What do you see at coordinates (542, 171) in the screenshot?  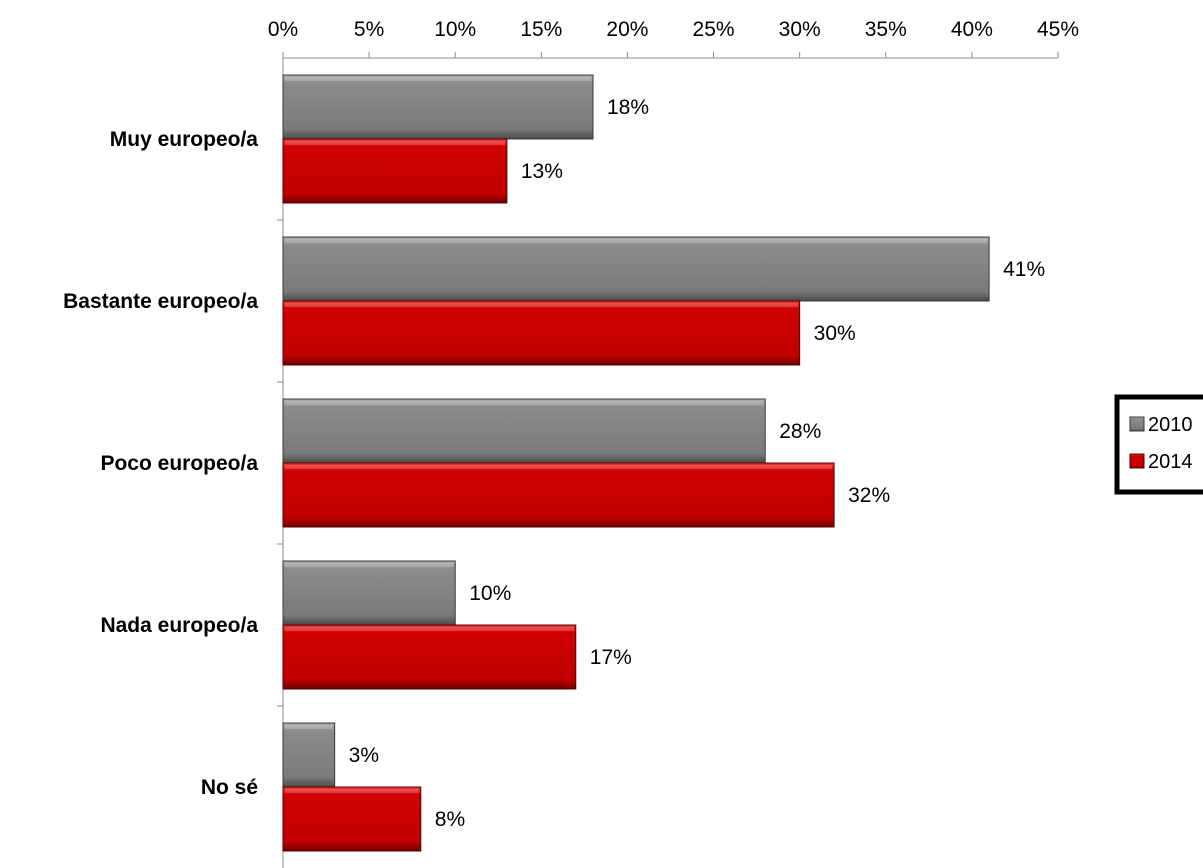 I see `data-label: 13%` at bounding box center [542, 171].